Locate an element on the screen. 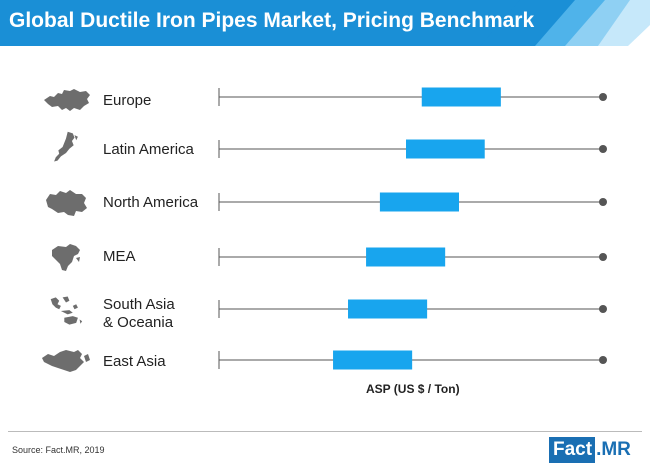 Image resolution: width=650 pixels, height=475 pixels. south-asia-oceania-map-icon is located at coordinates (66, 310).